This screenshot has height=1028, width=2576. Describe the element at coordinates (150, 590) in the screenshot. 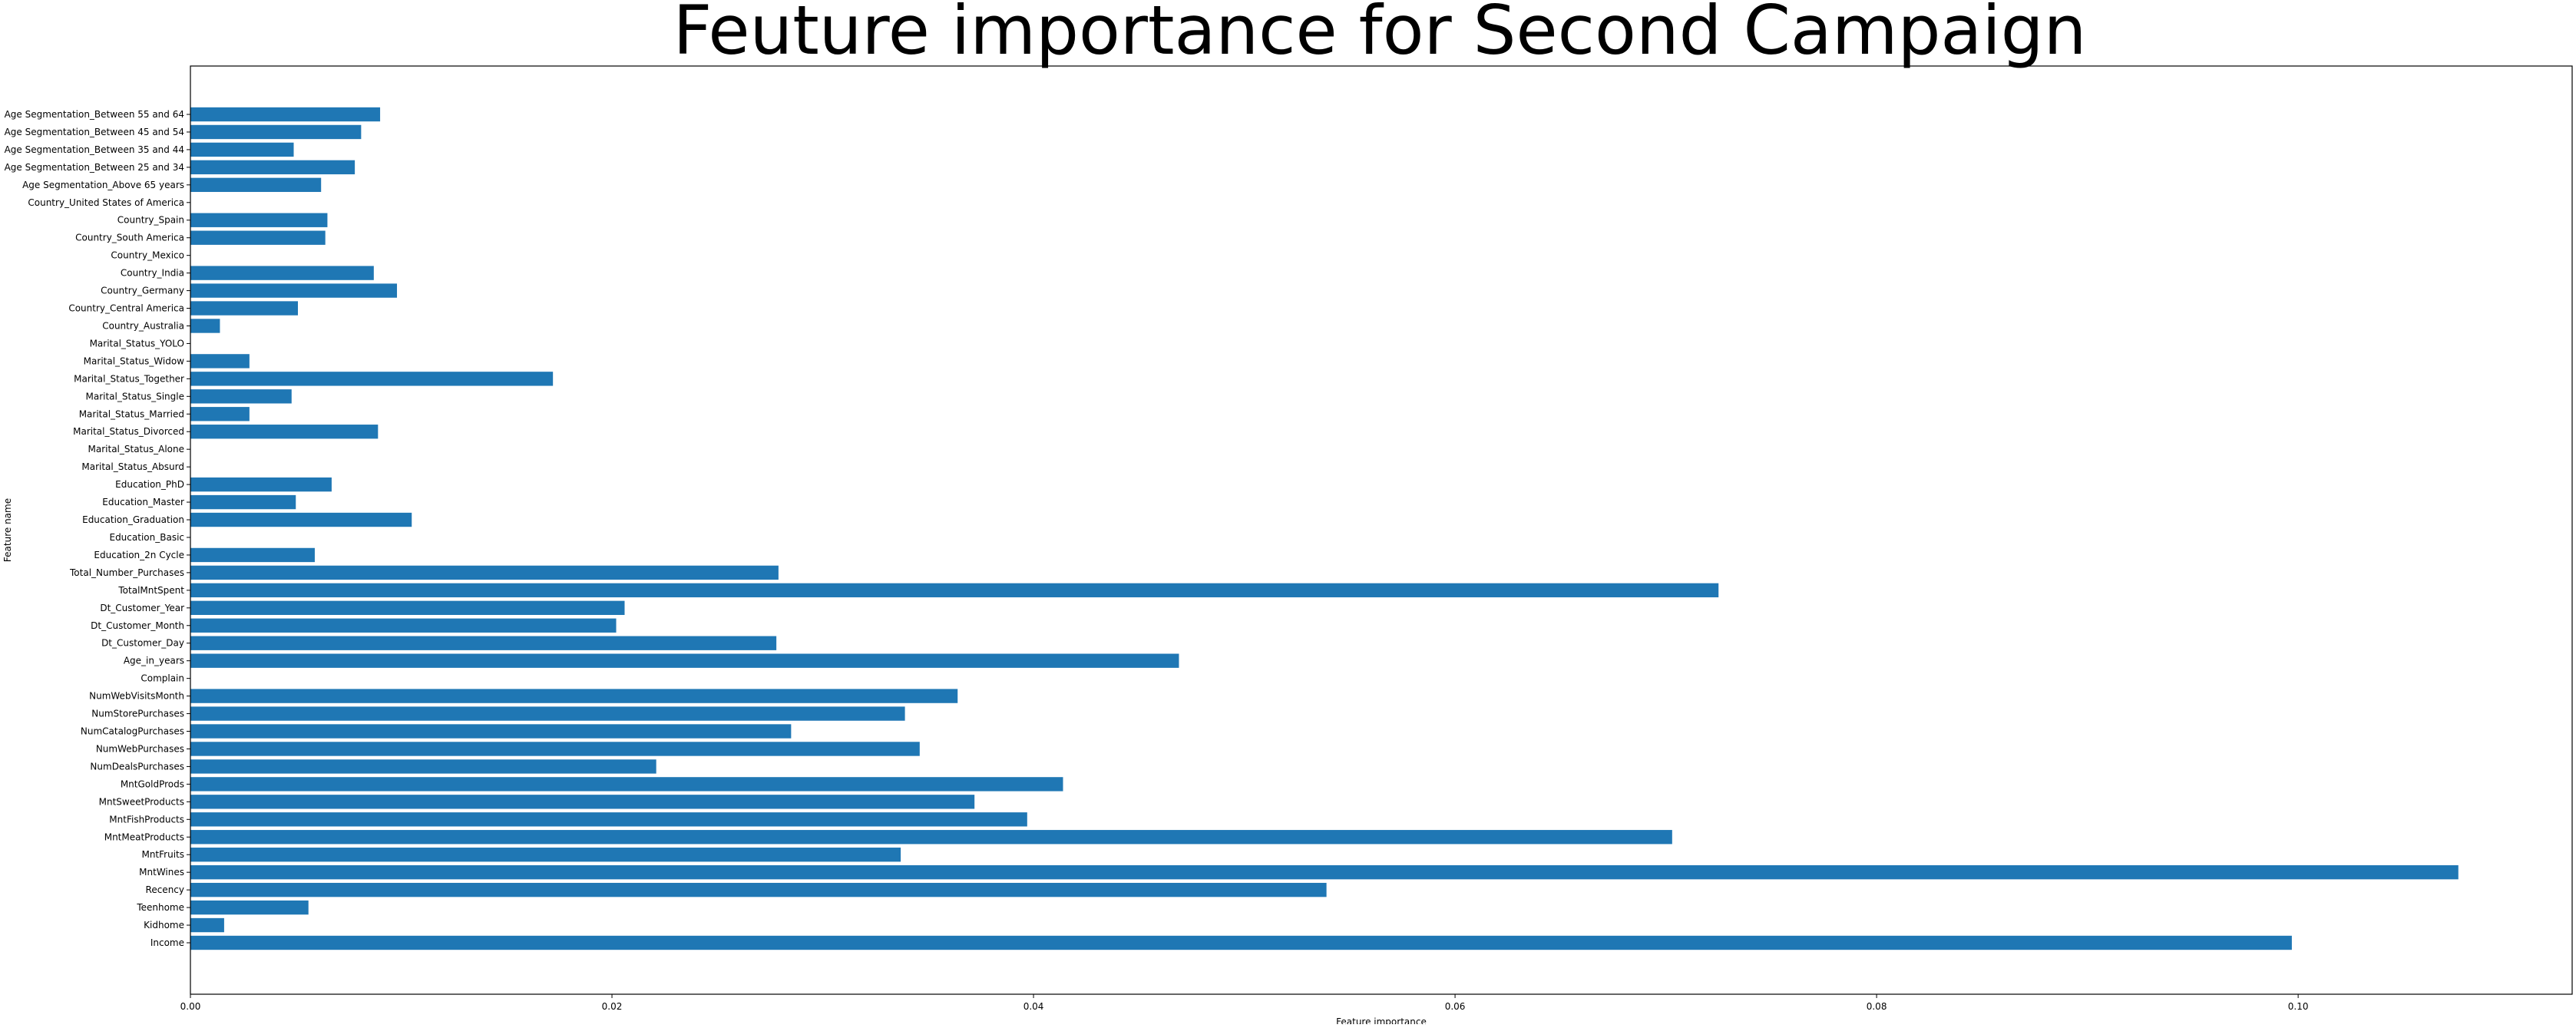

I see `y-tick-label-totalmntspent: TotalMntSpent` at that location.